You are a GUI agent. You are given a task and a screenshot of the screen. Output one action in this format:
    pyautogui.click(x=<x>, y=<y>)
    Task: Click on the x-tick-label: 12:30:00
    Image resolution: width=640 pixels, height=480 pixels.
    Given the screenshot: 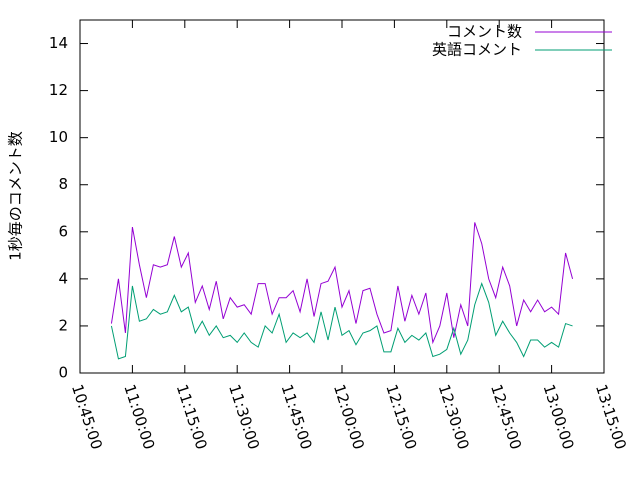 What is the action you would take?
    pyautogui.click(x=454, y=417)
    